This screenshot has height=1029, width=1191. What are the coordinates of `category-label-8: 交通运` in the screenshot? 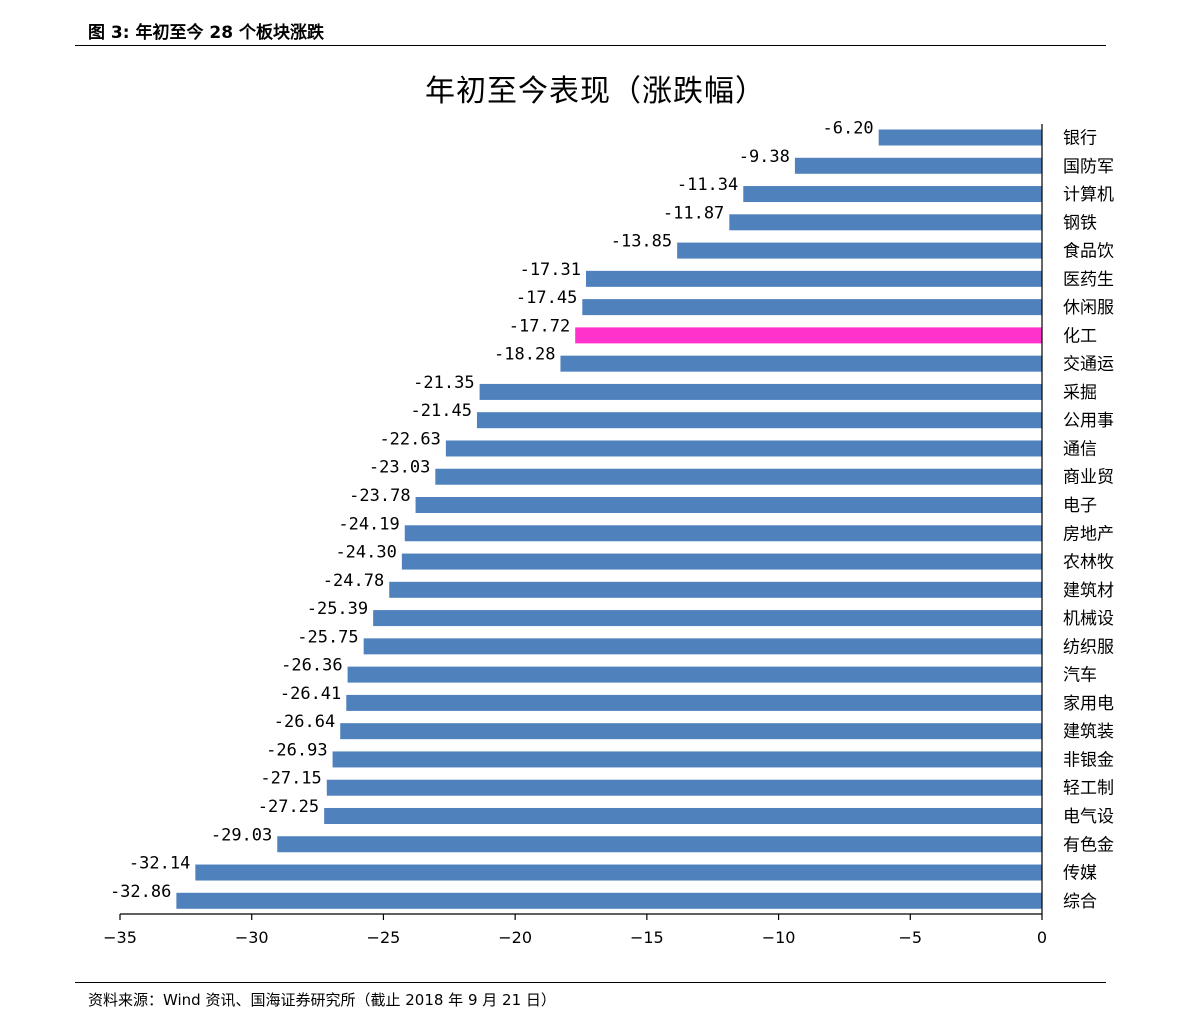 It's located at (1088, 365).